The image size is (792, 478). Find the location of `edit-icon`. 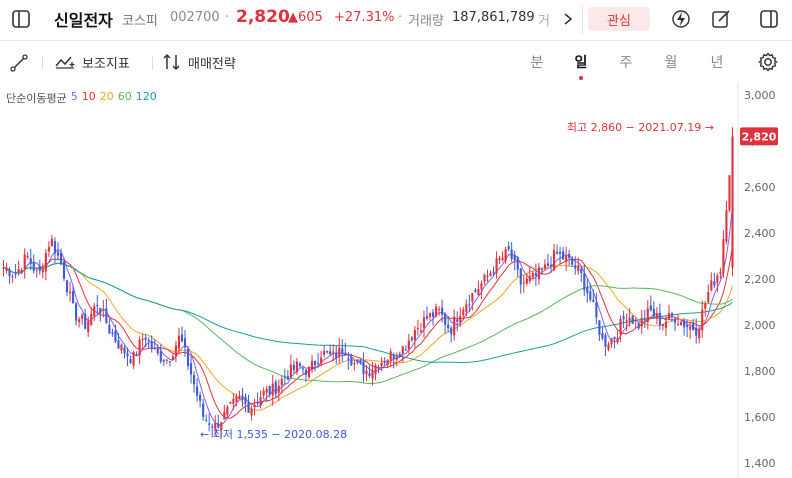

edit-icon is located at coordinates (721, 19).